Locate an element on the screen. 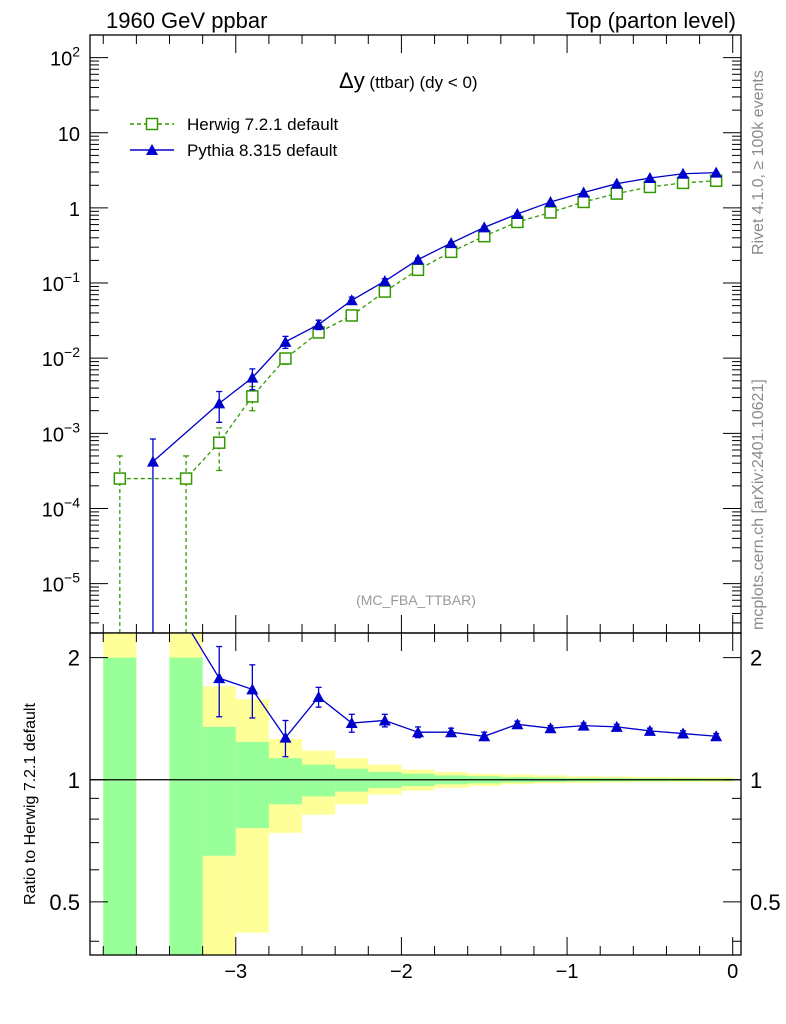 This screenshot has width=786, height=1024. ratio-tick-label-right: 0.5 is located at coordinates (765, 902).